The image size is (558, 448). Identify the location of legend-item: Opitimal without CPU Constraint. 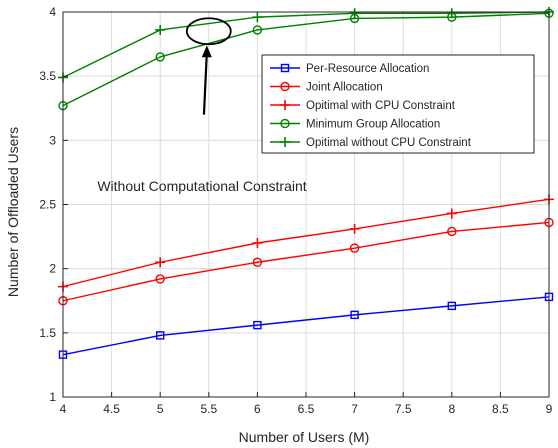
(371, 143).